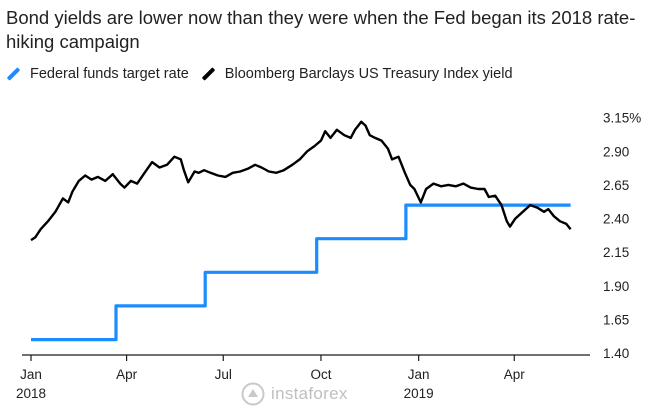 Image resolution: width=665 pixels, height=412 pixels. What do you see at coordinates (223, 374) in the screenshot?
I see `x-tick-label: Jul` at bounding box center [223, 374].